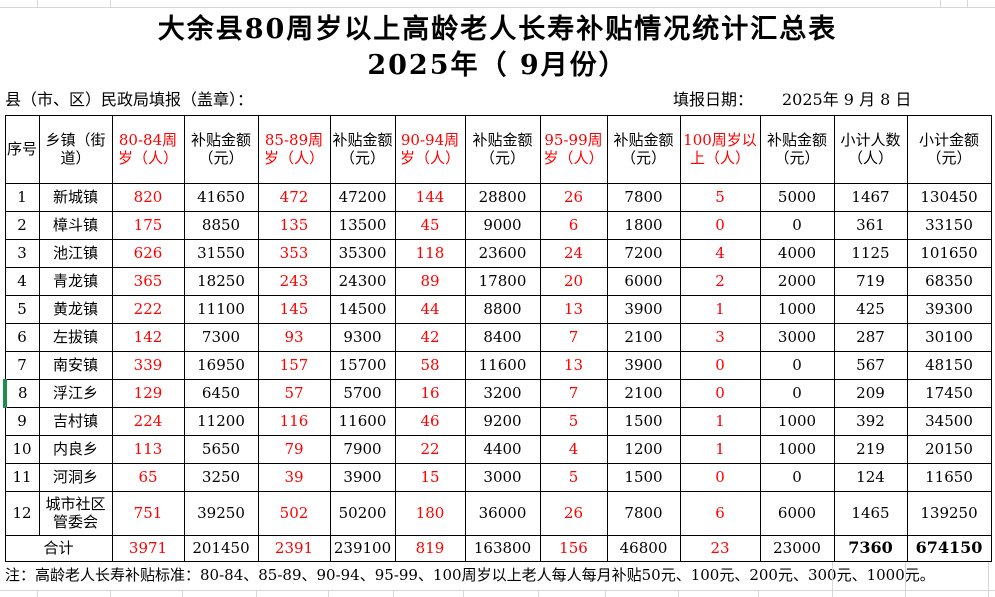 Image resolution: width=995 pixels, height=597 pixels. What do you see at coordinates (362, 309) in the screenshot?
I see `cell-value: 14500` at bounding box center [362, 309].